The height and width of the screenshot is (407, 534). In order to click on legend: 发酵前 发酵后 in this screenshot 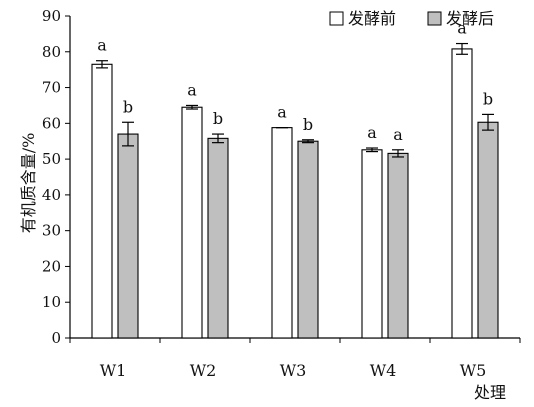, I will do `click(411, 18)`.